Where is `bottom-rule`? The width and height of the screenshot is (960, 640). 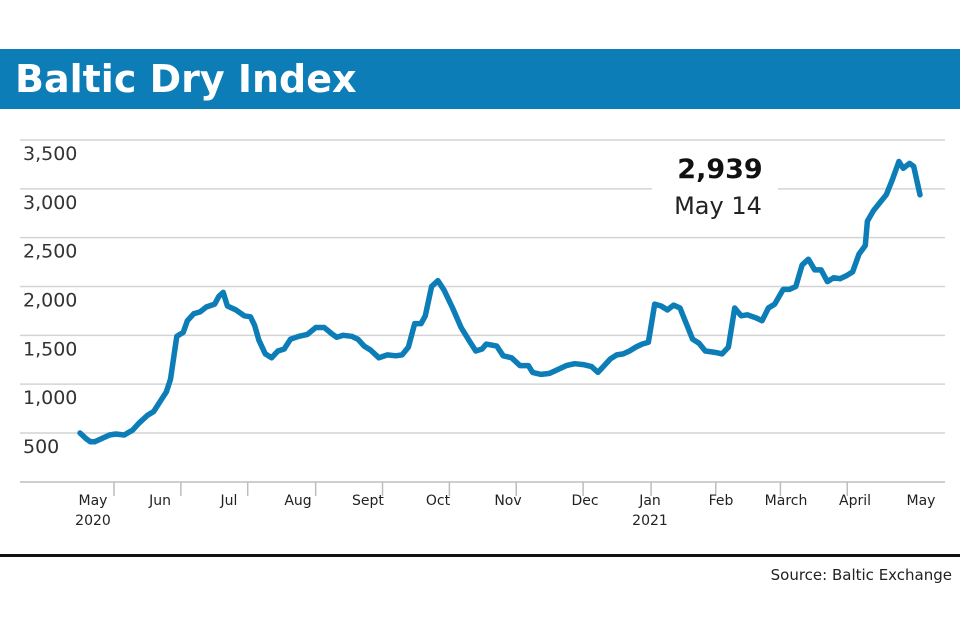
bottom-rule is located at coordinates (480, 555).